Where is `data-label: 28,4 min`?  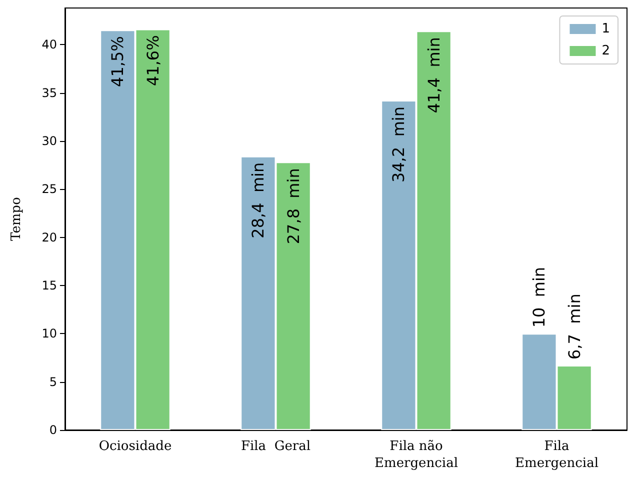 data-label: 28,4 min is located at coordinates (258, 200).